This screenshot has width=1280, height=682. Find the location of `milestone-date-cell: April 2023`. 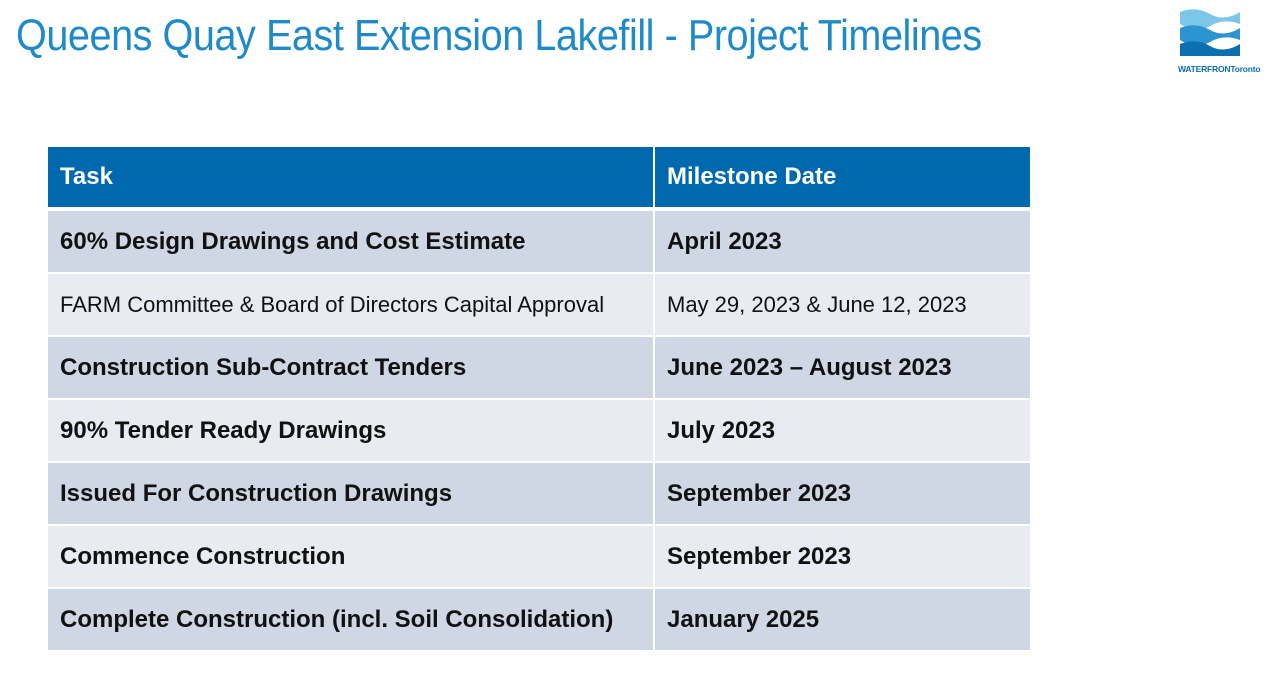

milestone-date-cell: April 2023 is located at coordinates (842, 242).